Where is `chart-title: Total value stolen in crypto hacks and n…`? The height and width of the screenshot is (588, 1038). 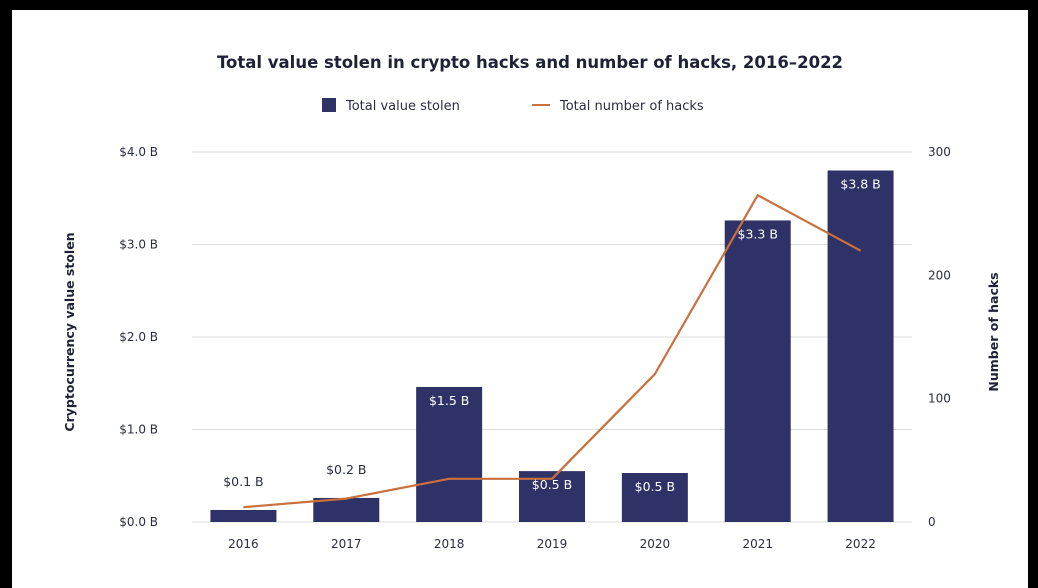 chart-title: Total value stolen in crypto hacks and n… is located at coordinates (530, 62).